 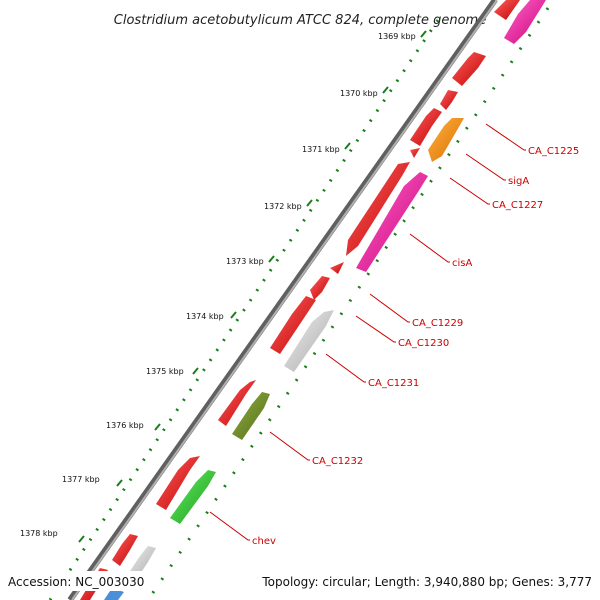 What do you see at coordinates (264, 541) in the screenshot?
I see `gene-label: chev` at bounding box center [264, 541].